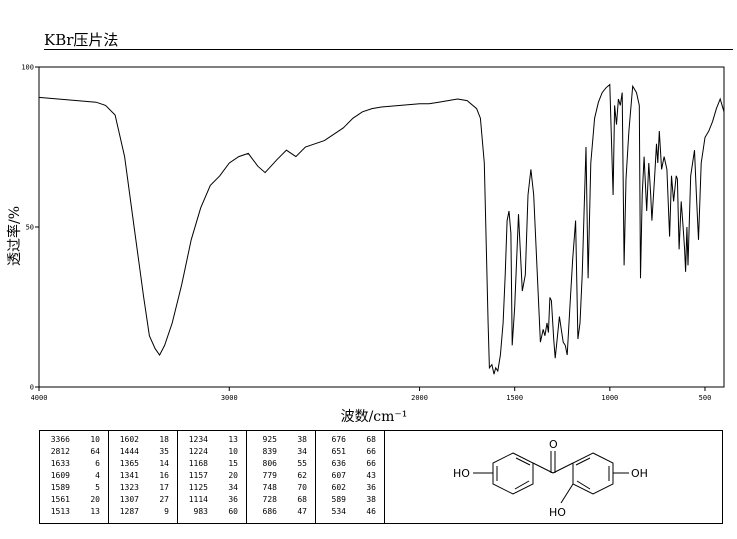 The image size is (737, 539). I want to click on peak-transmittance: 60, so click(233, 511).